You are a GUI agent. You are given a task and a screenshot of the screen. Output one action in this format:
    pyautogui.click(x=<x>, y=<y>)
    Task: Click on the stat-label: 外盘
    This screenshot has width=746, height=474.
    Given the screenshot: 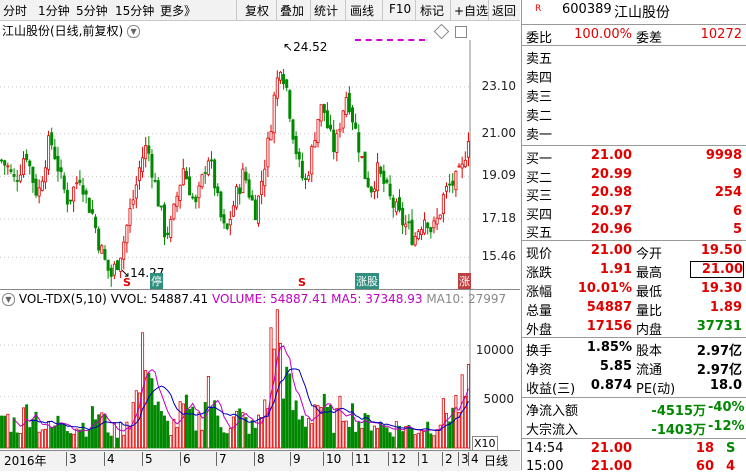 What is the action you would take?
    pyautogui.click(x=539, y=330)
    